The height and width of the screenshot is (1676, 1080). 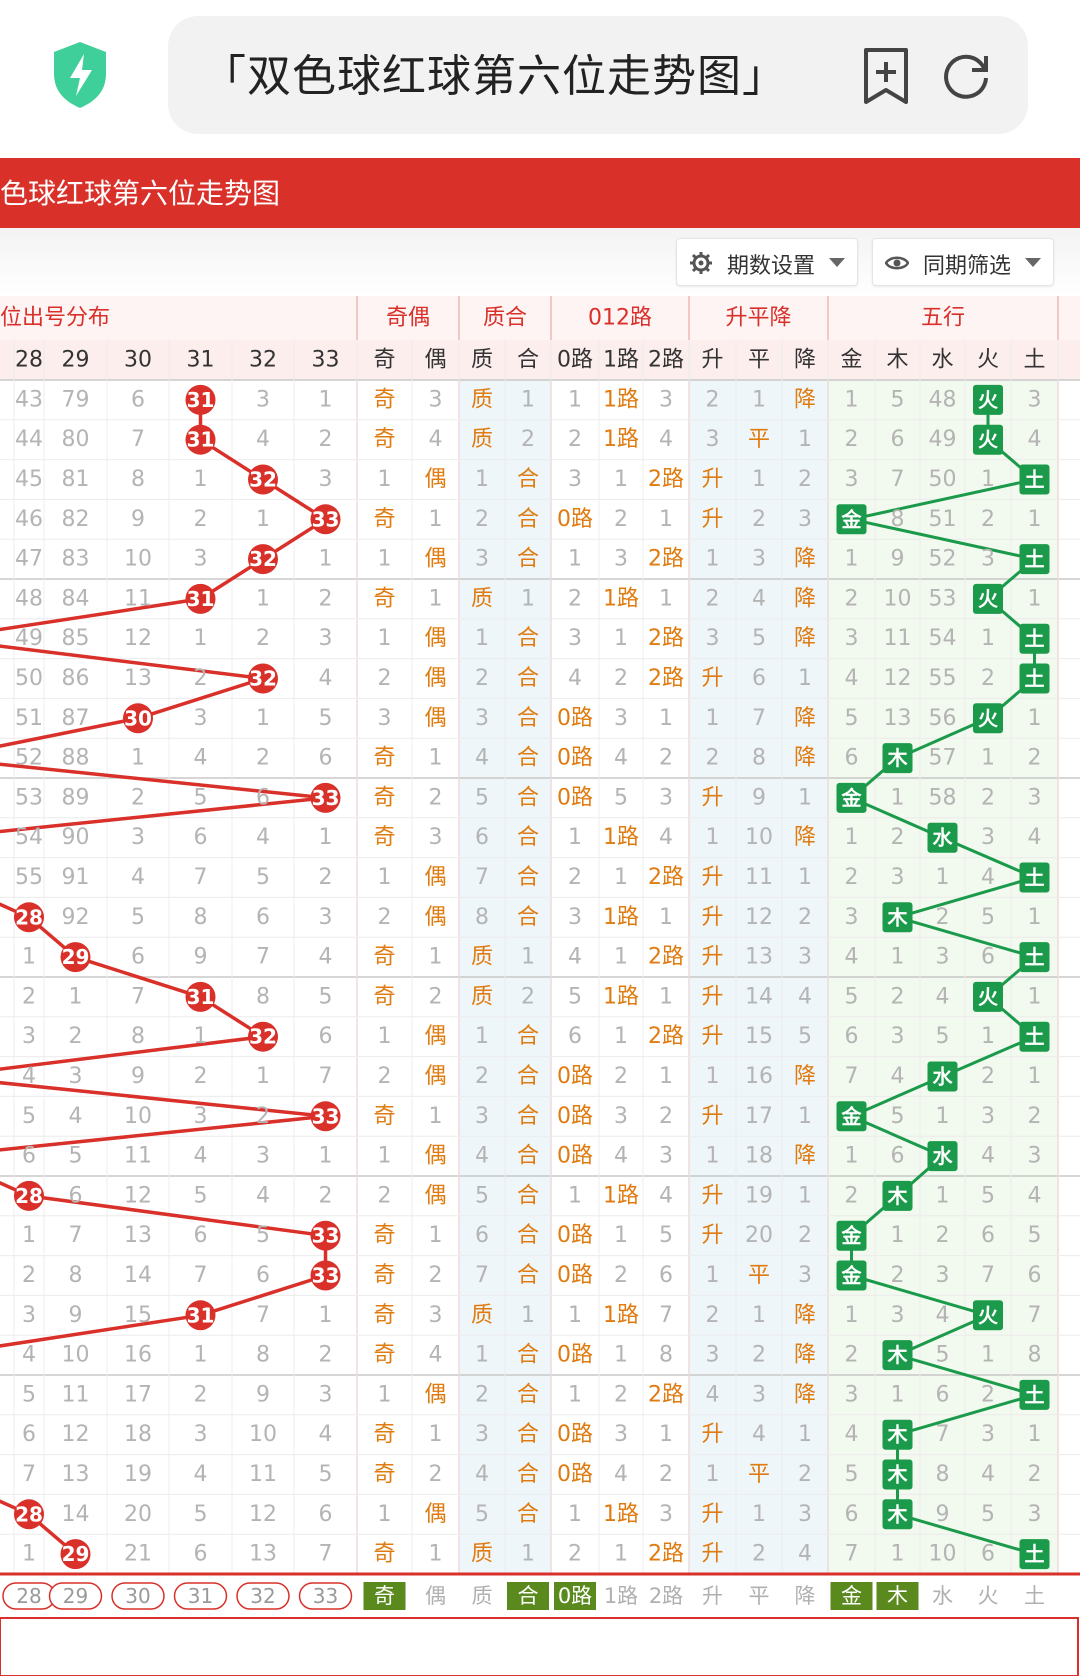 I want to click on omission-count: 10, so click(x=898, y=598).